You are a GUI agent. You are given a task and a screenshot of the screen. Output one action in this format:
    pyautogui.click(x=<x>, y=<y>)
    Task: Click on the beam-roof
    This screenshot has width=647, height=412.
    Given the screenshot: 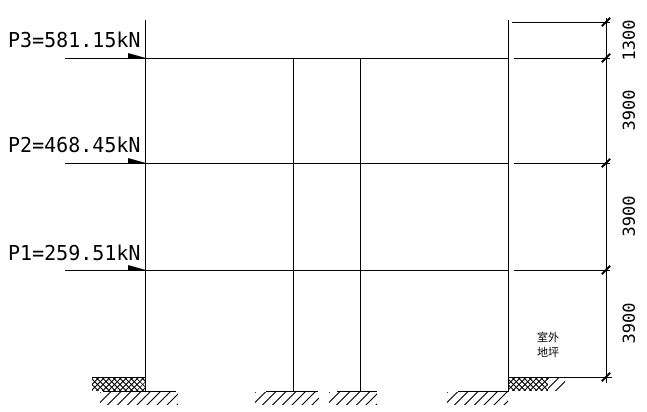 What is the action you would take?
    pyautogui.click(x=286, y=58)
    